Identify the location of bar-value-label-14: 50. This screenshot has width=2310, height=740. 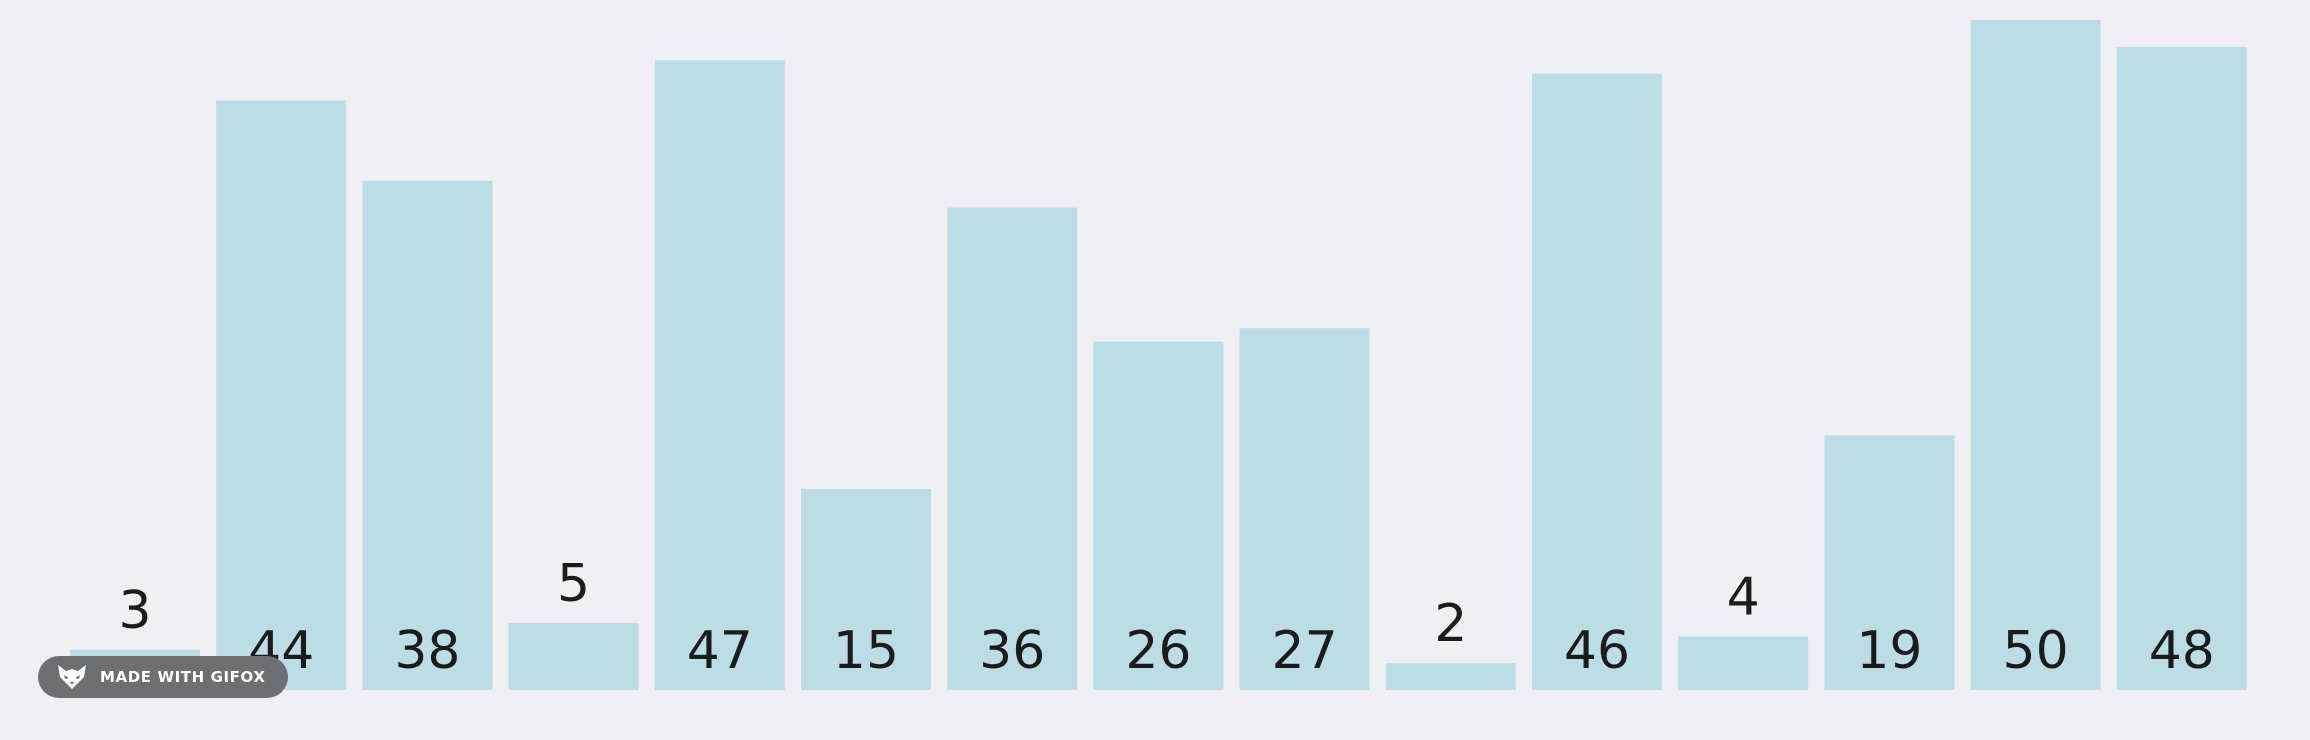
(2036, 651).